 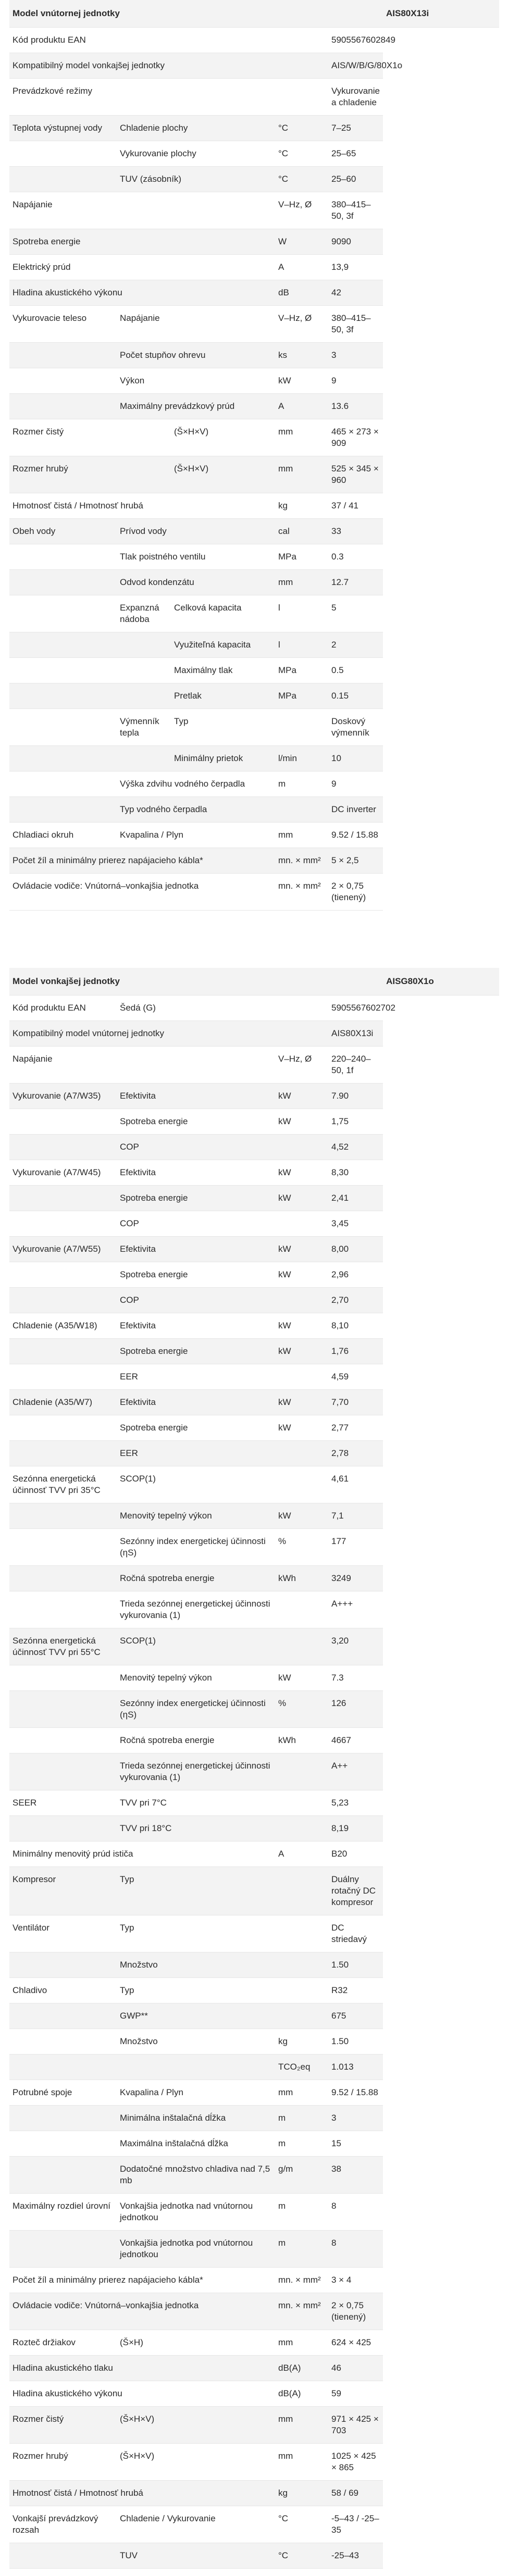 What do you see at coordinates (254, 982) in the screenshot?
I see `outdoor-header-row: Model vonkajšej jednotky AISG80X1o` at bounding box center [254, 982].